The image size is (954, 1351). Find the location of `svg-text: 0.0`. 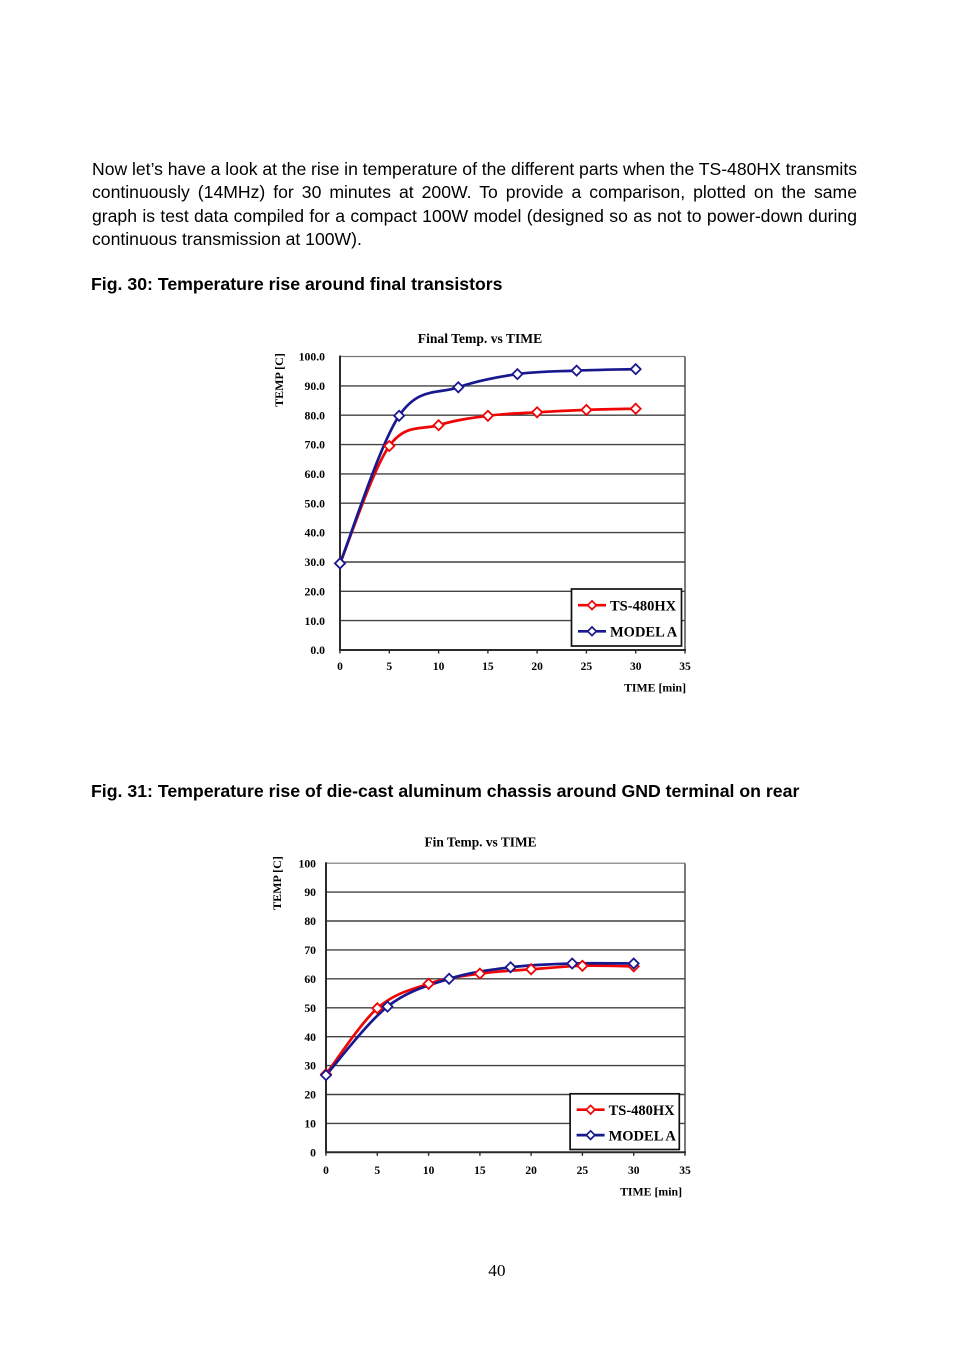

svg-text: 0.0 is located at coordinates (317, 650).